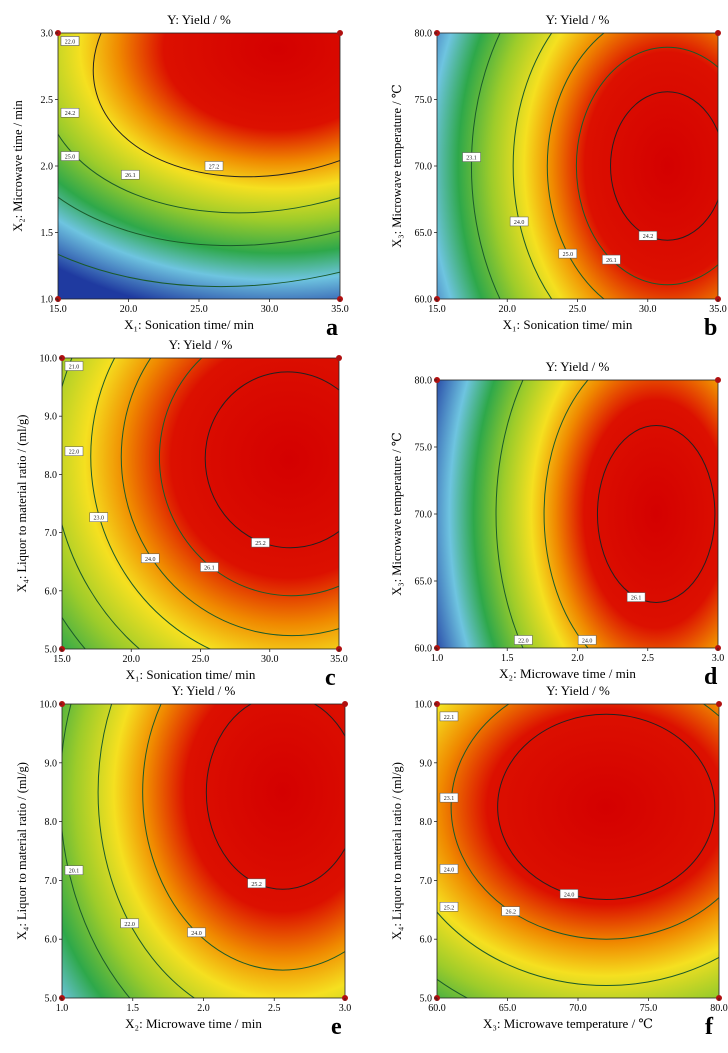  What do you see at coordinates (47, 100) in the screenshot?
I see `y-tick-label: 2.5` at bounding box center [47, 100].